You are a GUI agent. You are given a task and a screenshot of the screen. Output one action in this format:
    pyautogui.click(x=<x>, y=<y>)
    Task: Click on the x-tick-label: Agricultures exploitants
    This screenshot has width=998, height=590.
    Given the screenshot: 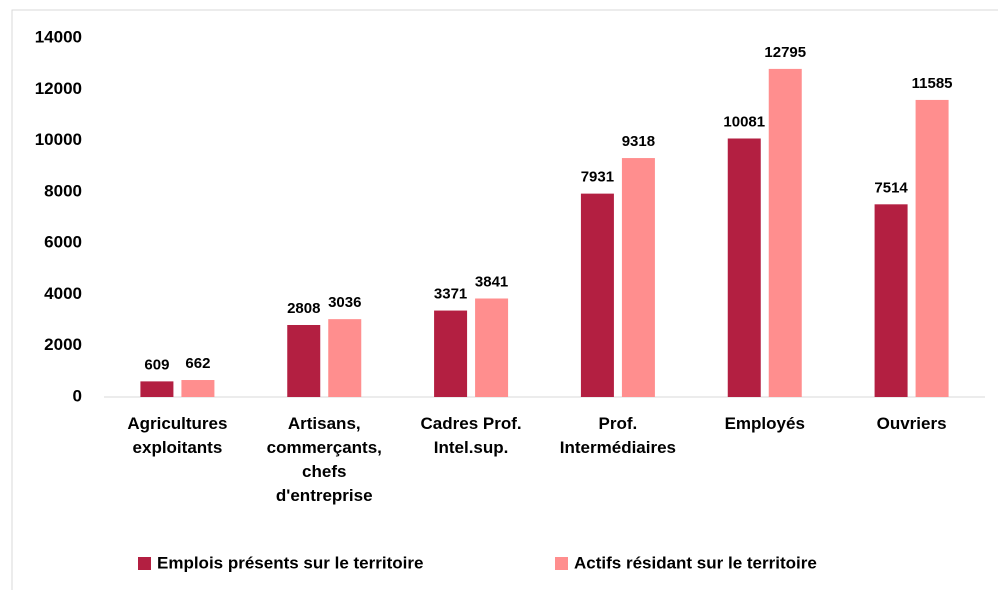 What is the action you would take?
    pyautogui.click(x=177, y=435)
    